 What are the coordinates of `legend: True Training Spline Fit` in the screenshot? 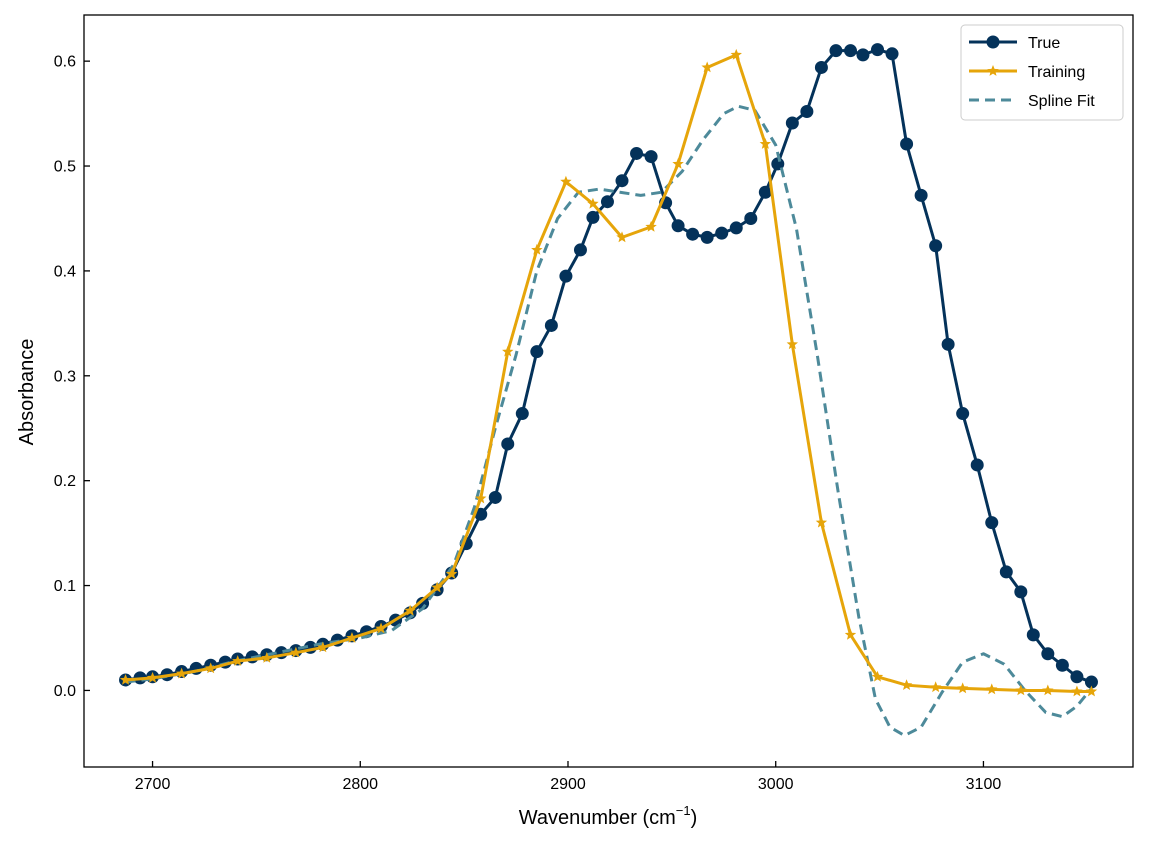 It's located at (1042, 72).